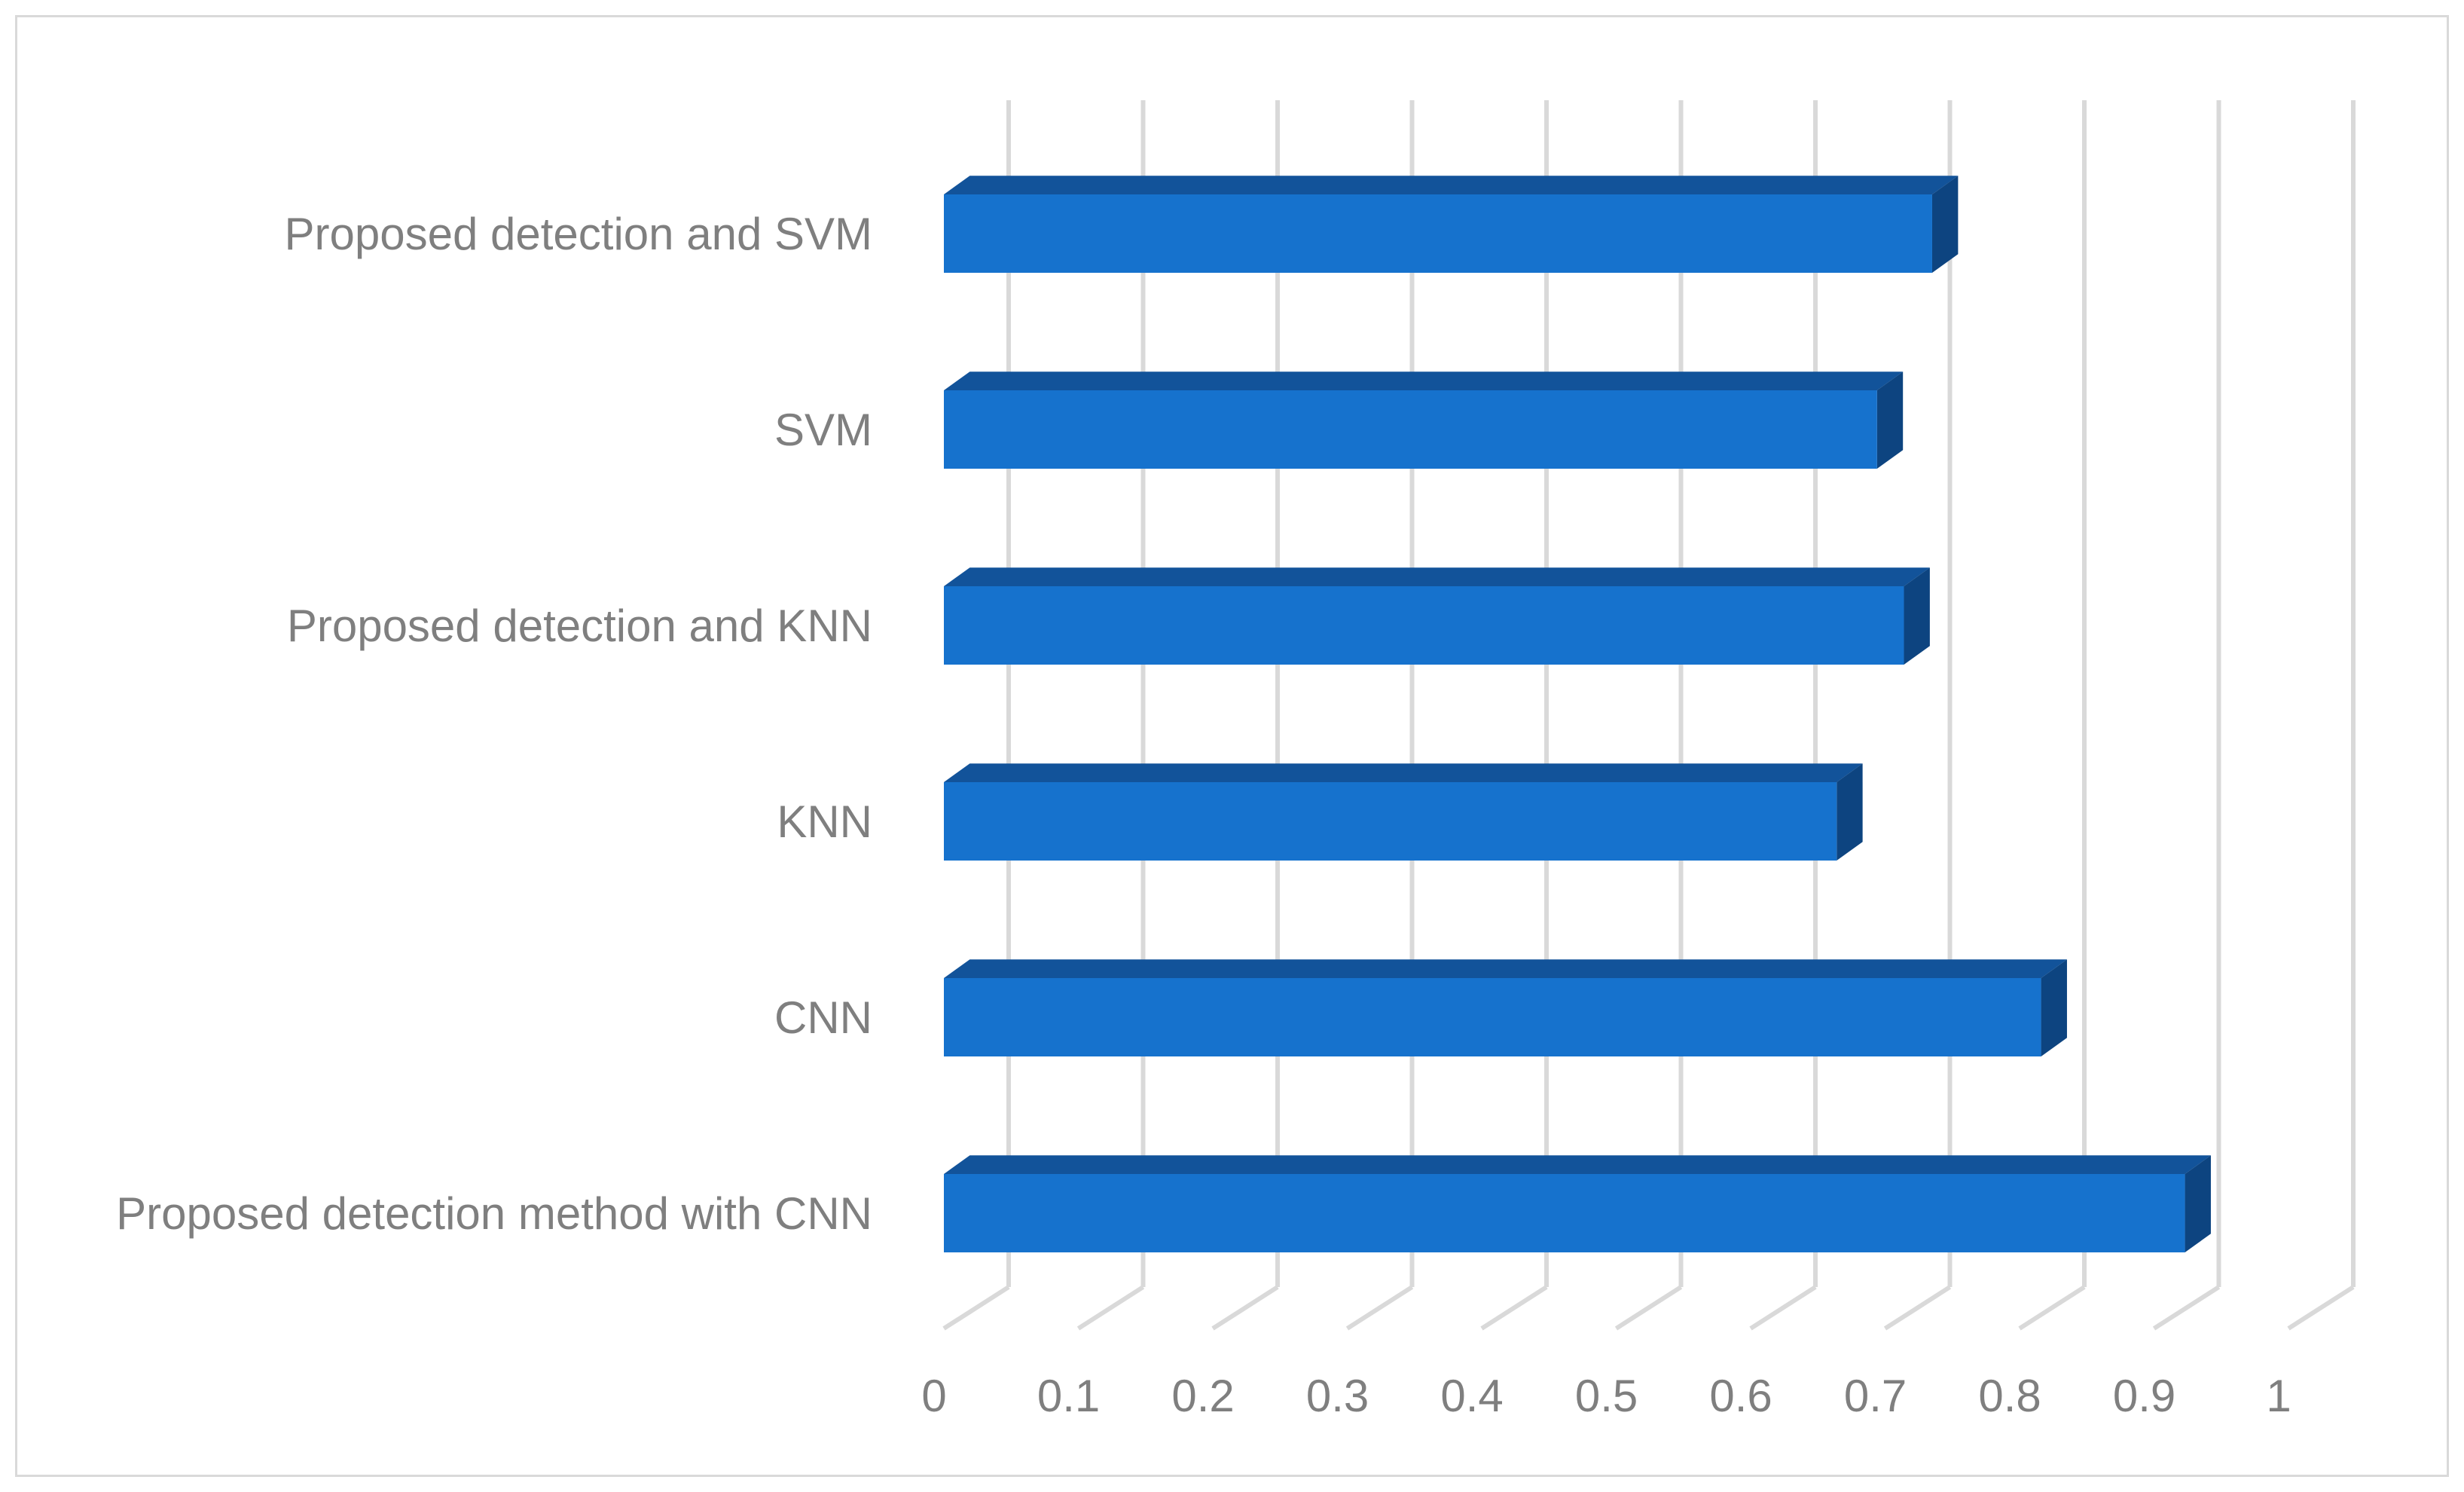 This screenshot has width=2464, height=1492. I want to click on x-tick-label: 0.8, so click(2009, 1396).